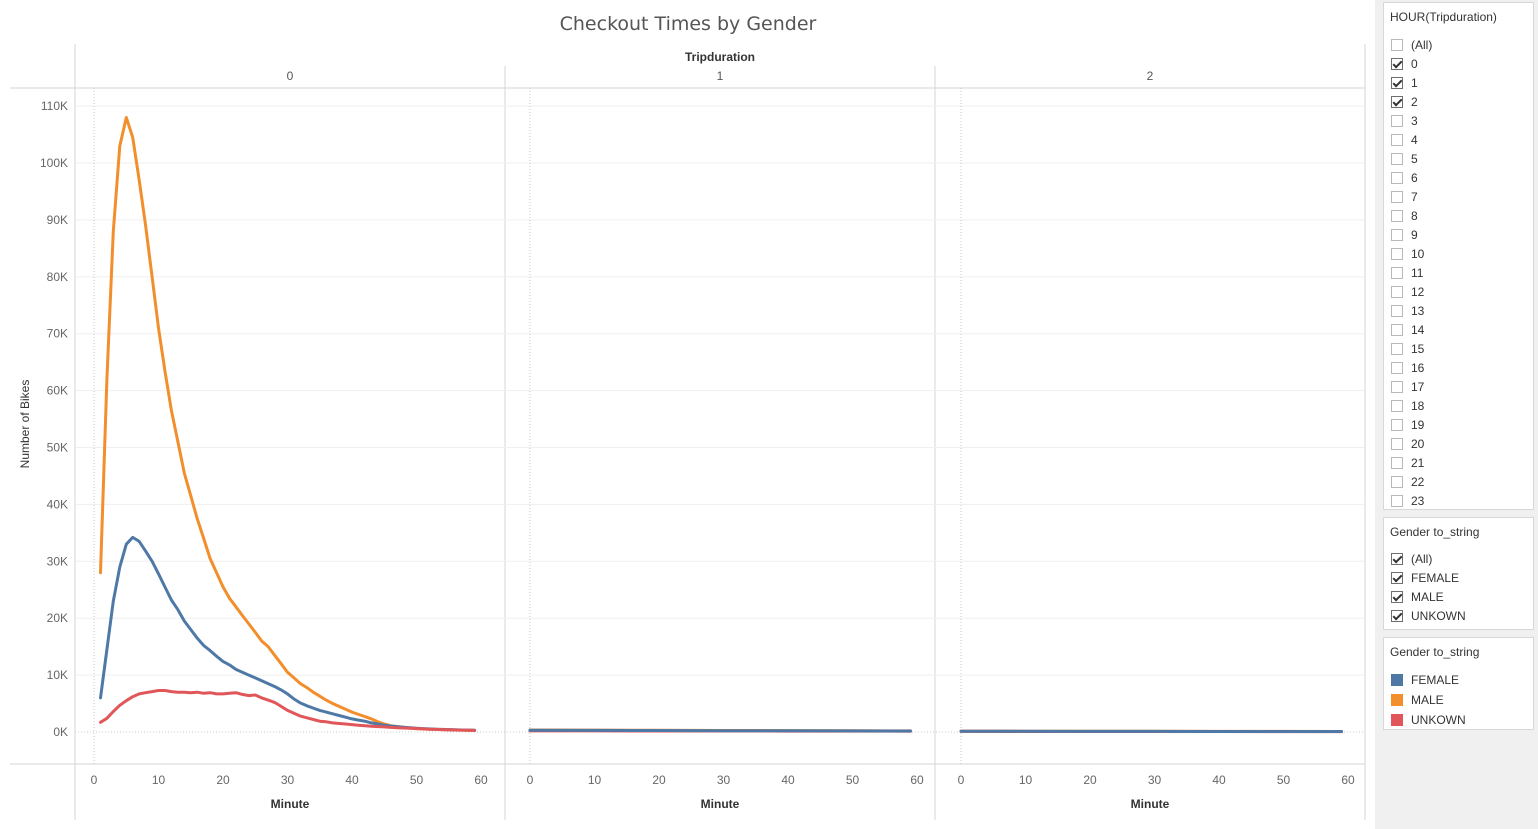 Image resolution: width=1538 pixels, height=829 pixels. What do you see at coordinates (1458, 558) in the screenshot?
I see `gender-filter-item: (All)` at bounding box center [1458, 558].